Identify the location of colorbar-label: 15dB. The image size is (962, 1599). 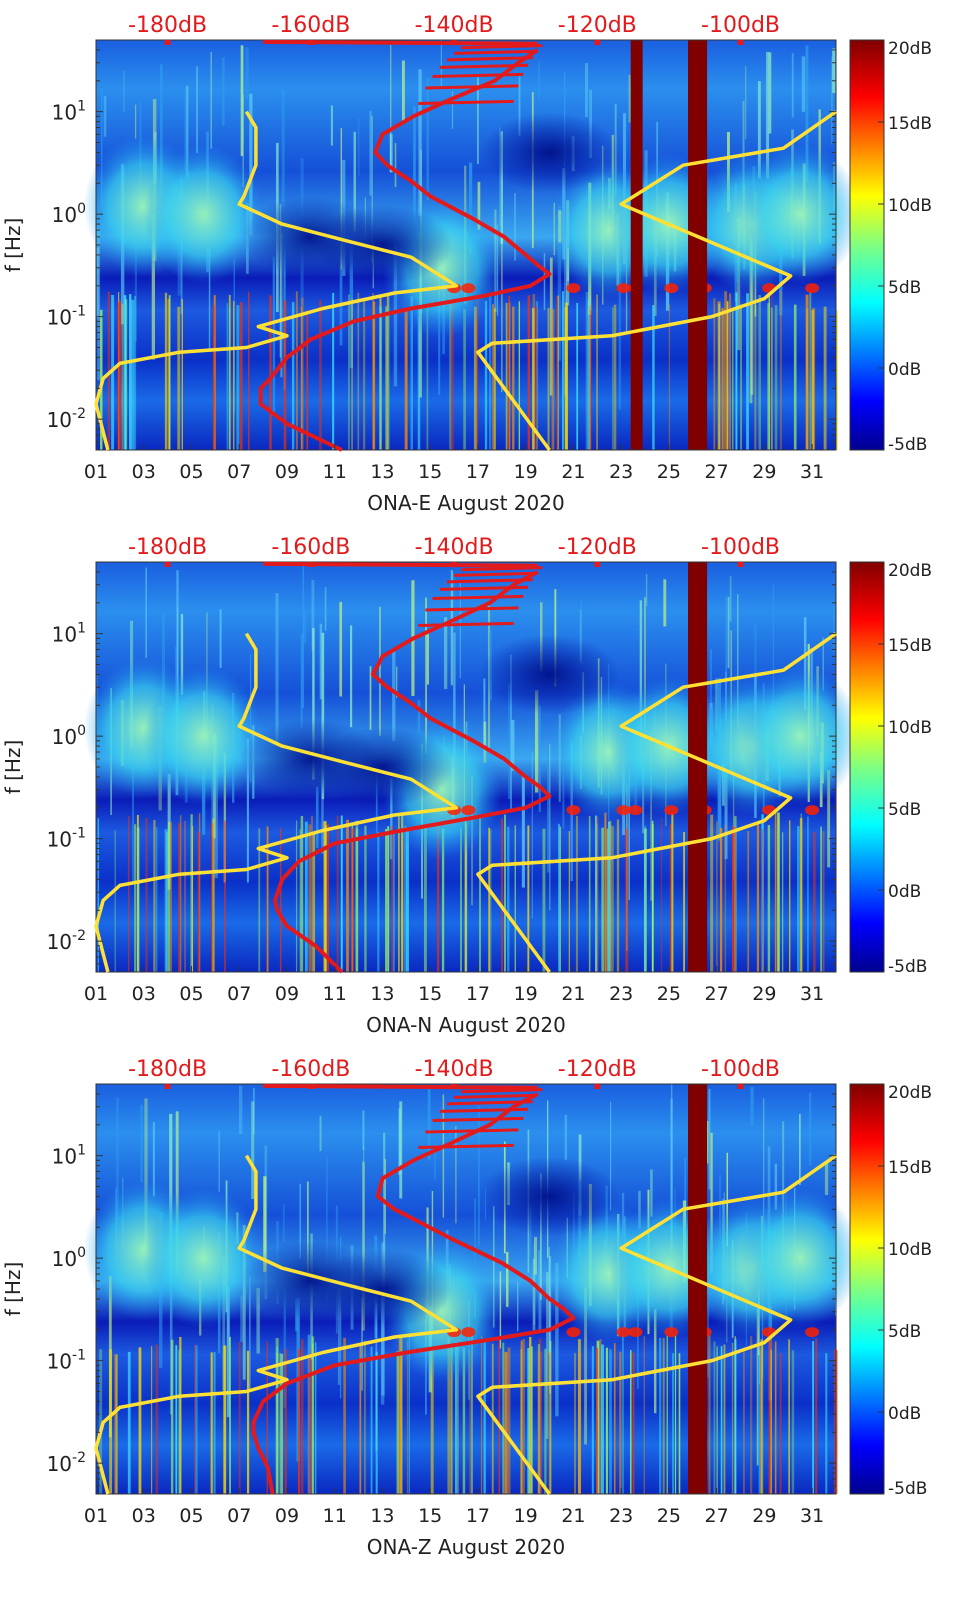
(910, 646).